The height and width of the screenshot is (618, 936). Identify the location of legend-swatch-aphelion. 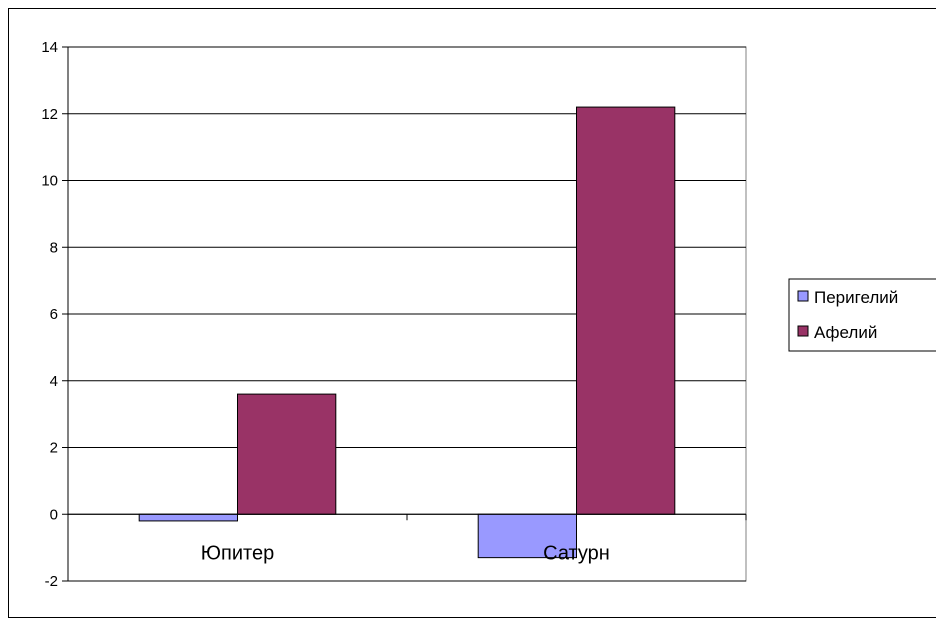
(803, 331).